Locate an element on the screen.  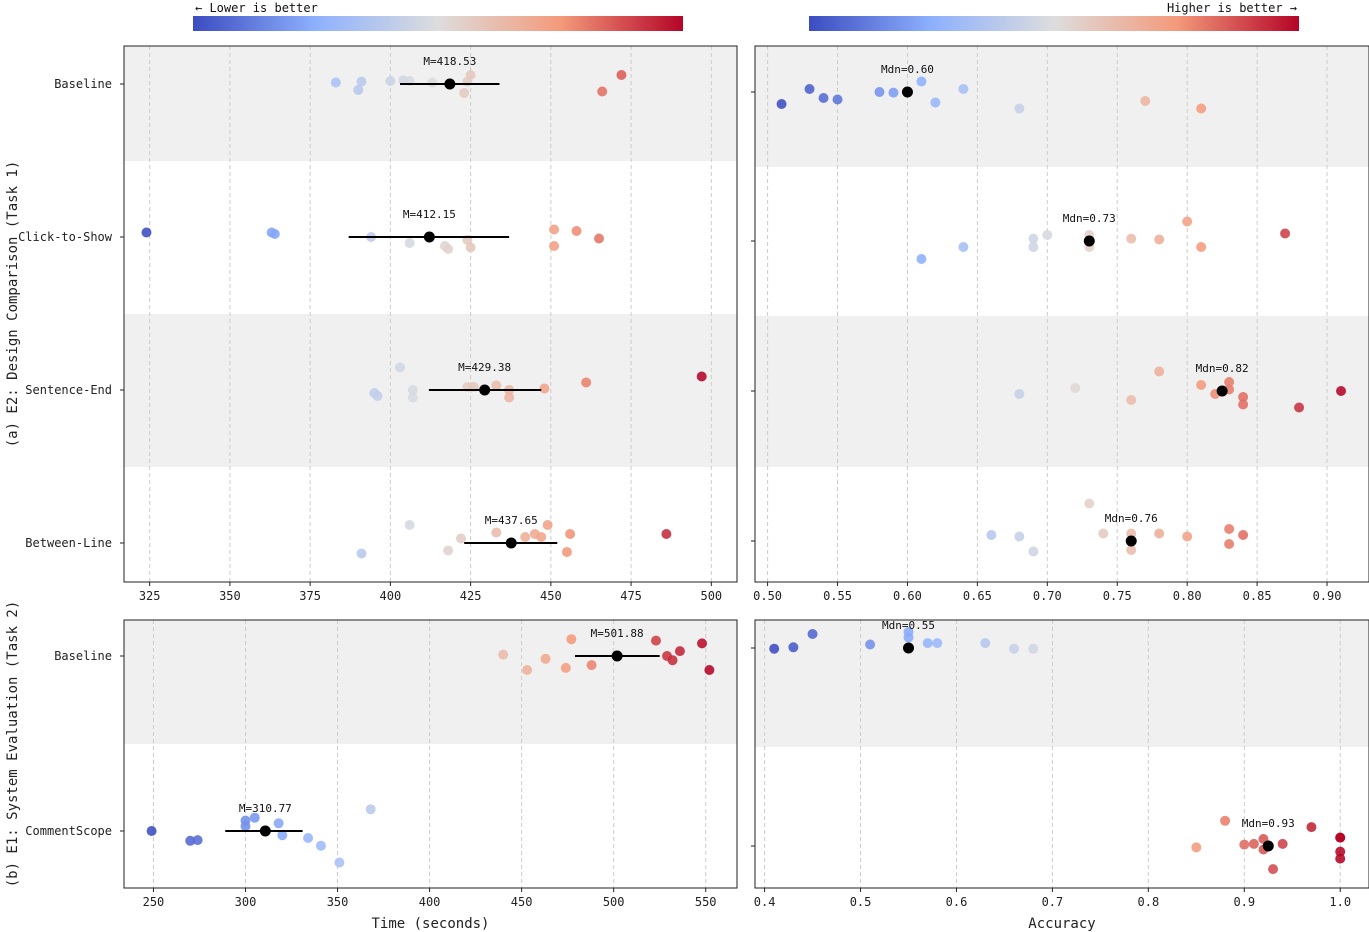
x-tick-label: 0.4 is located at coordinates (765, 902).